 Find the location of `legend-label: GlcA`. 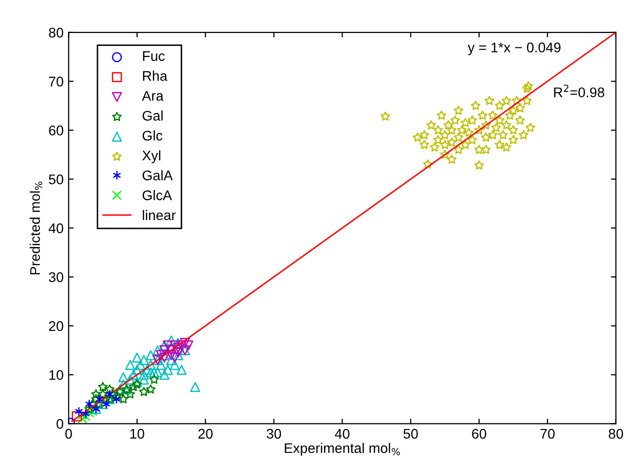

legend-label: GlcA is located at coordinates (157, 195).